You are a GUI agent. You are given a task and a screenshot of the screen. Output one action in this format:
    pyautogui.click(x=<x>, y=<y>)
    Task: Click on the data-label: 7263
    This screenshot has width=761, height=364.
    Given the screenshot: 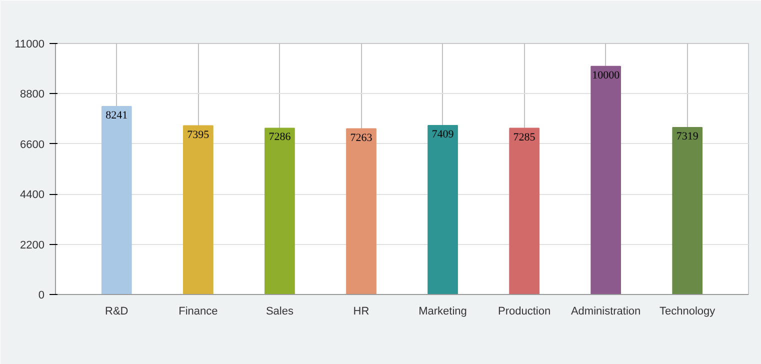 What is the action you would take?
    pyautogui.click(x=361, y=138)
    